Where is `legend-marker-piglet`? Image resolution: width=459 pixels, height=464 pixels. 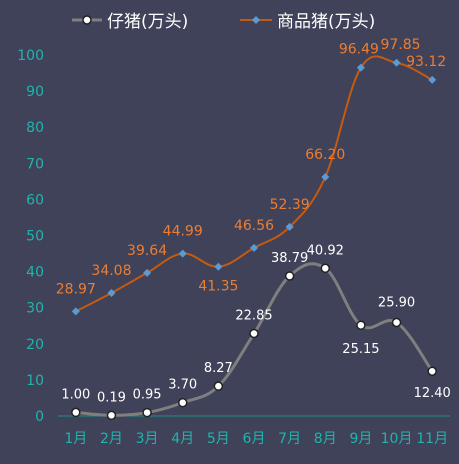 legend-marker-piglet is located at coordinates (87, 20).